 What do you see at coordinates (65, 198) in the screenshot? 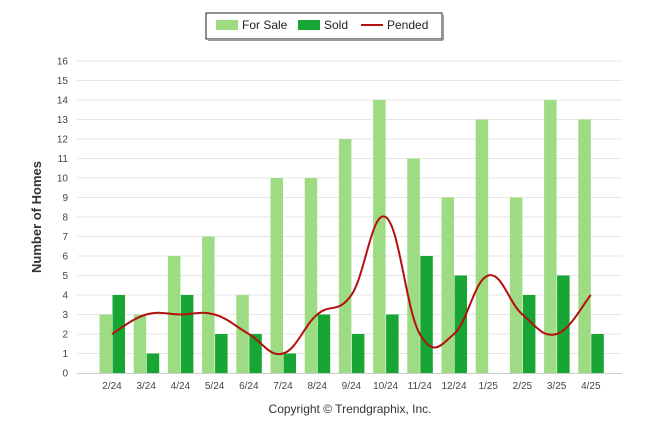
I see `y-tick-label: 9` at bounding box center [65, 198].